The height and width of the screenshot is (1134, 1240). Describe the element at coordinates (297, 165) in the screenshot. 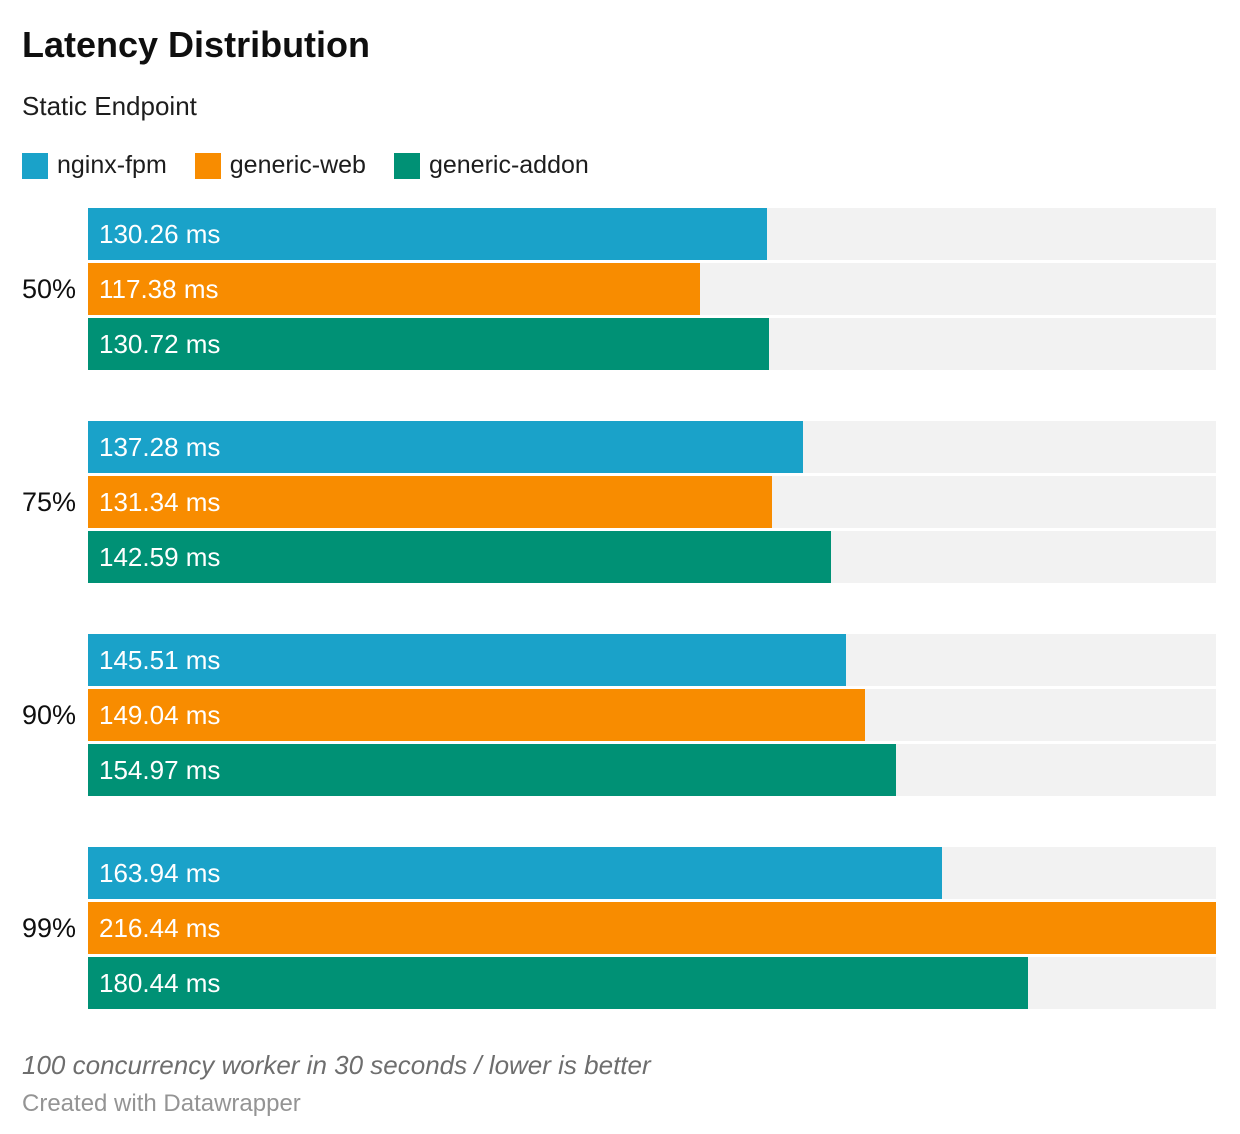

I see `legend-label: generic-web` at that location.